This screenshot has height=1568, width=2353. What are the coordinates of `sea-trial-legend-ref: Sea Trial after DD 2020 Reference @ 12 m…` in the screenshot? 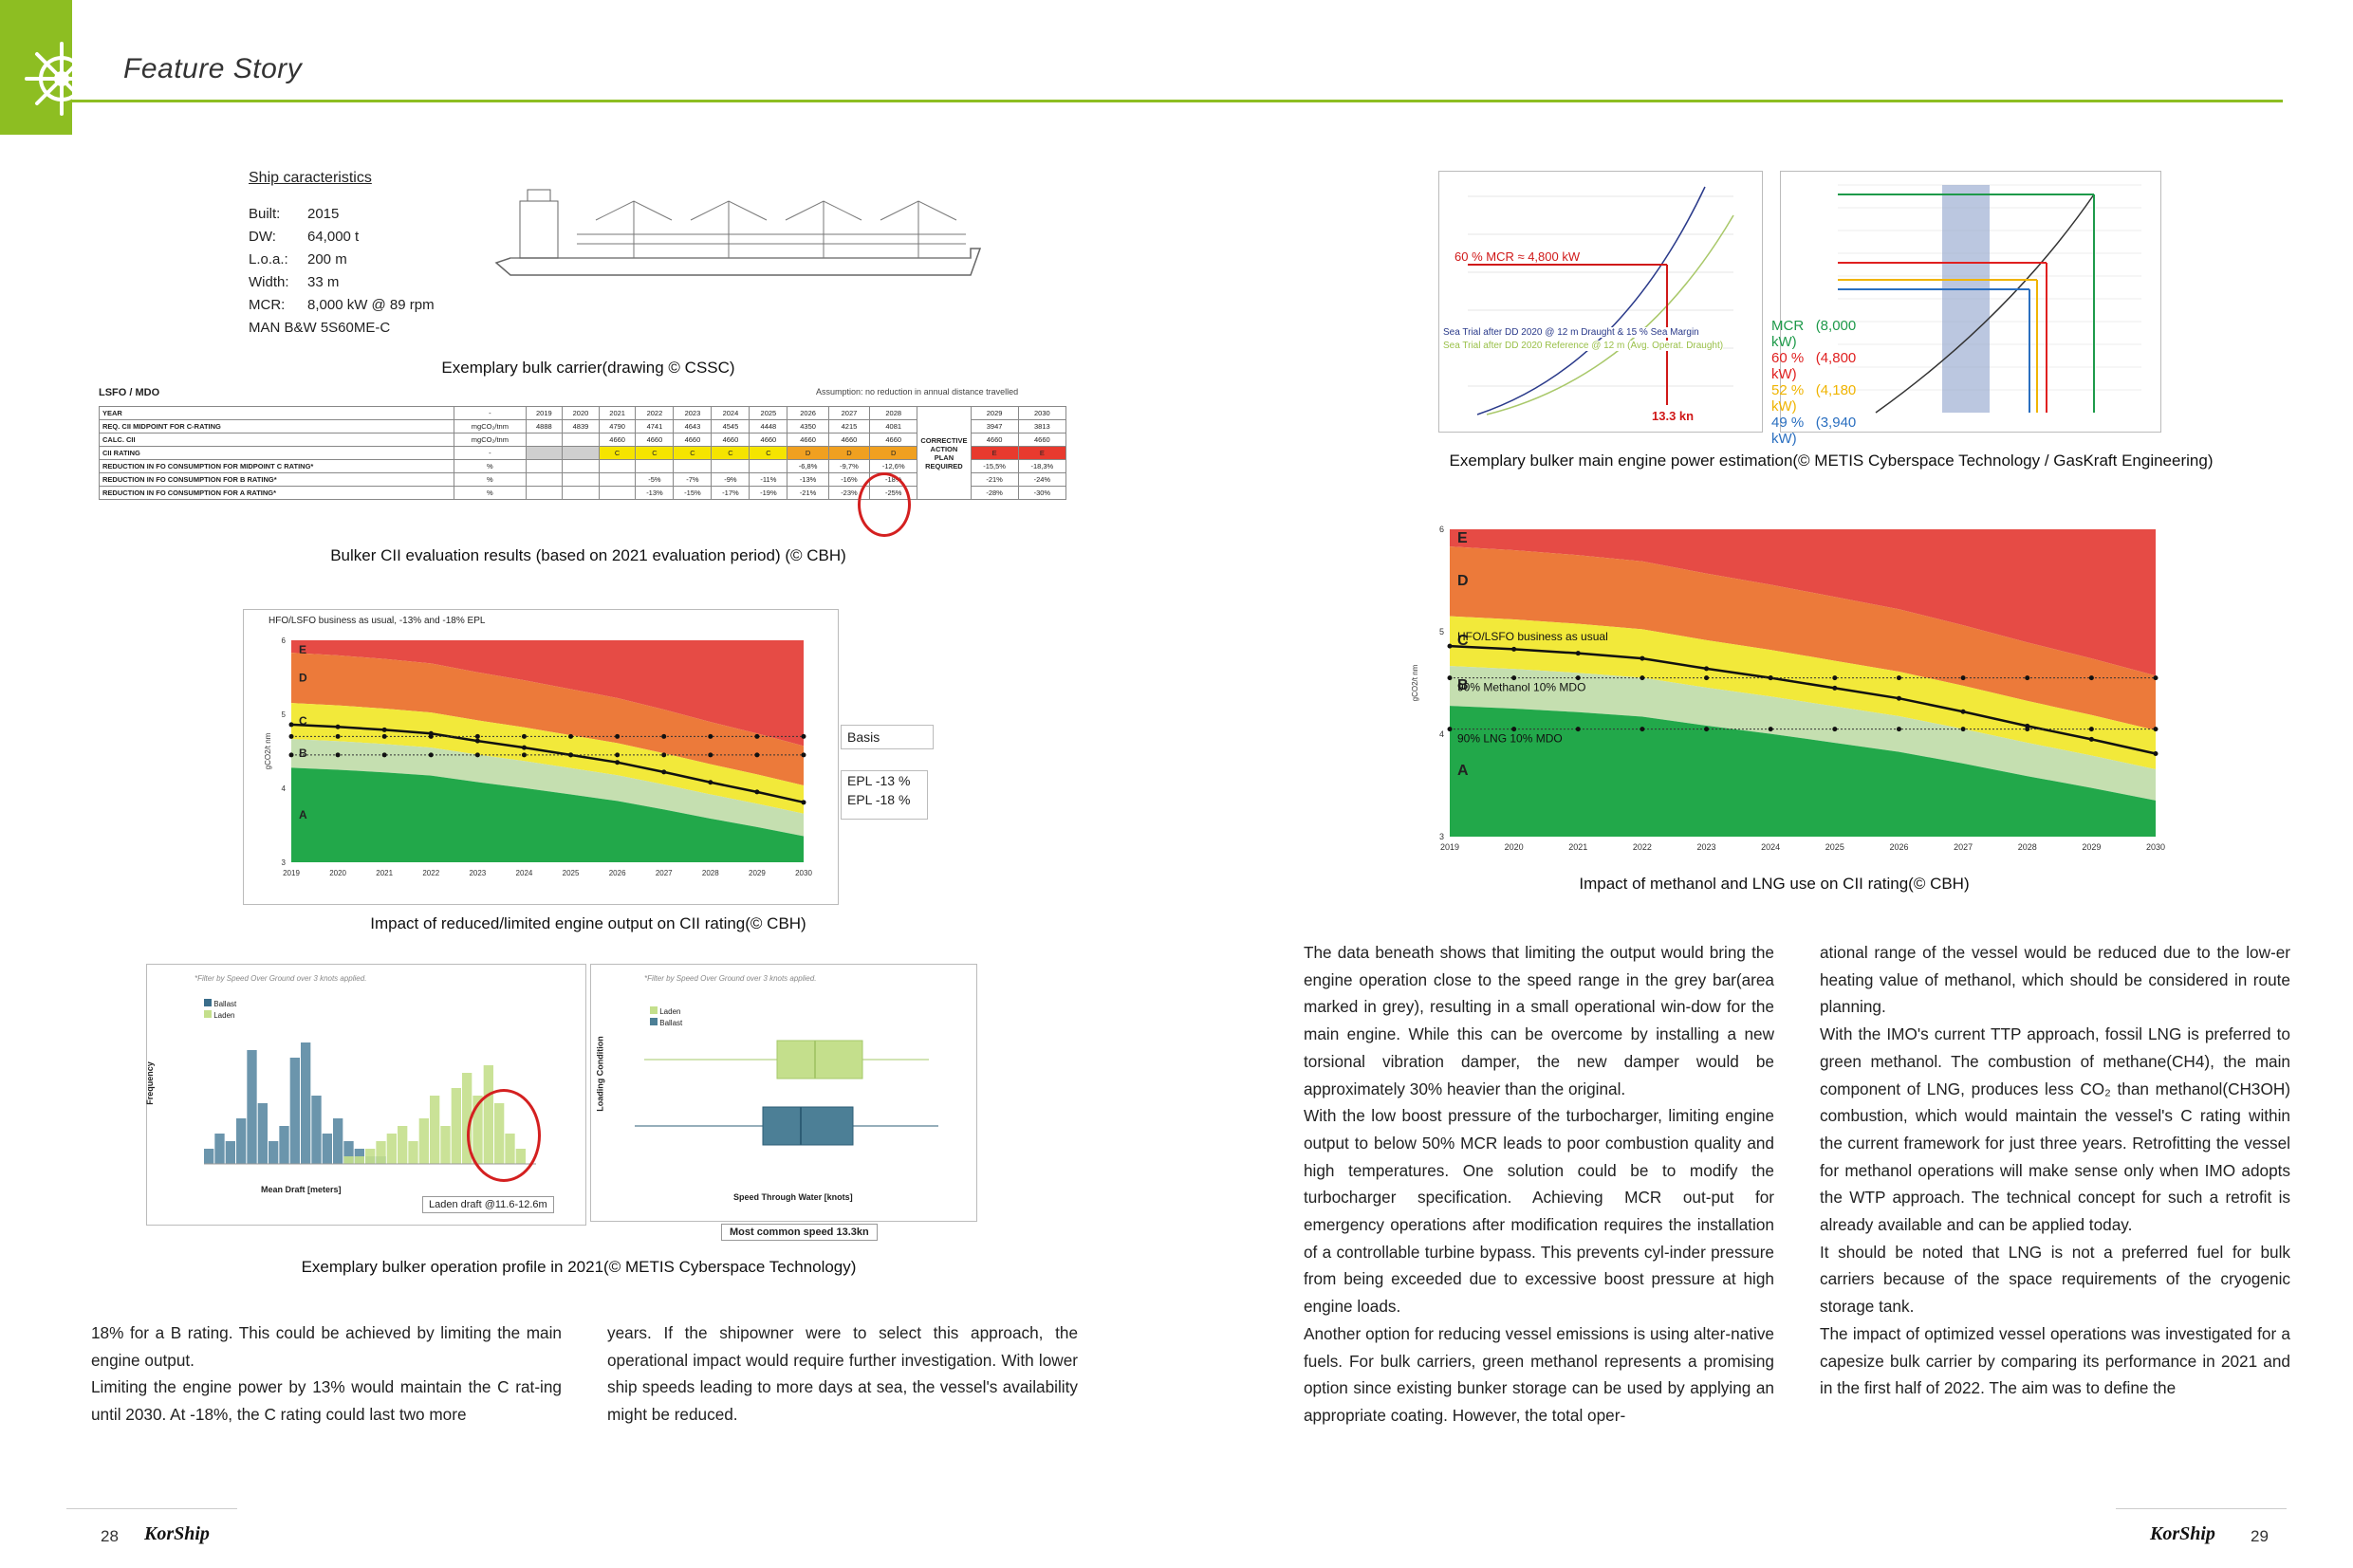 It's located at (1583, 346).